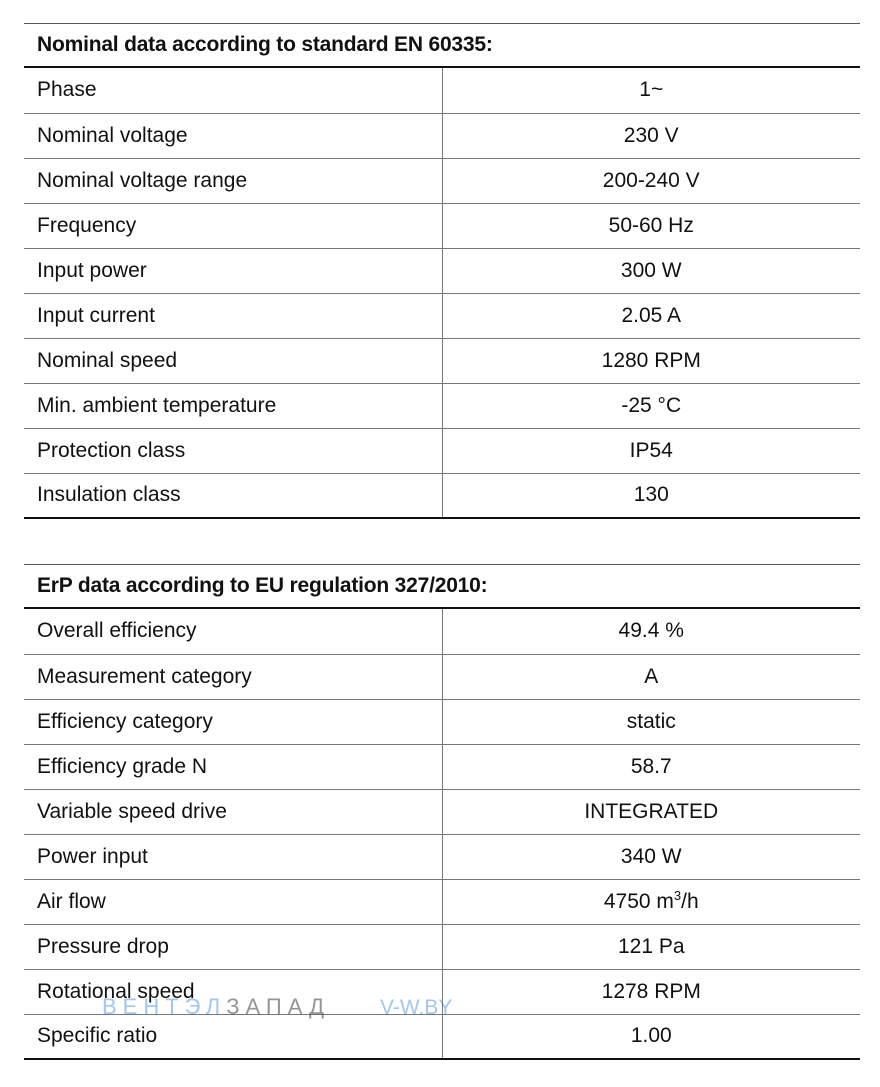 The width and height of the screenshot is (880, 1087). I want to click on row-value: A, so click(651, 677).